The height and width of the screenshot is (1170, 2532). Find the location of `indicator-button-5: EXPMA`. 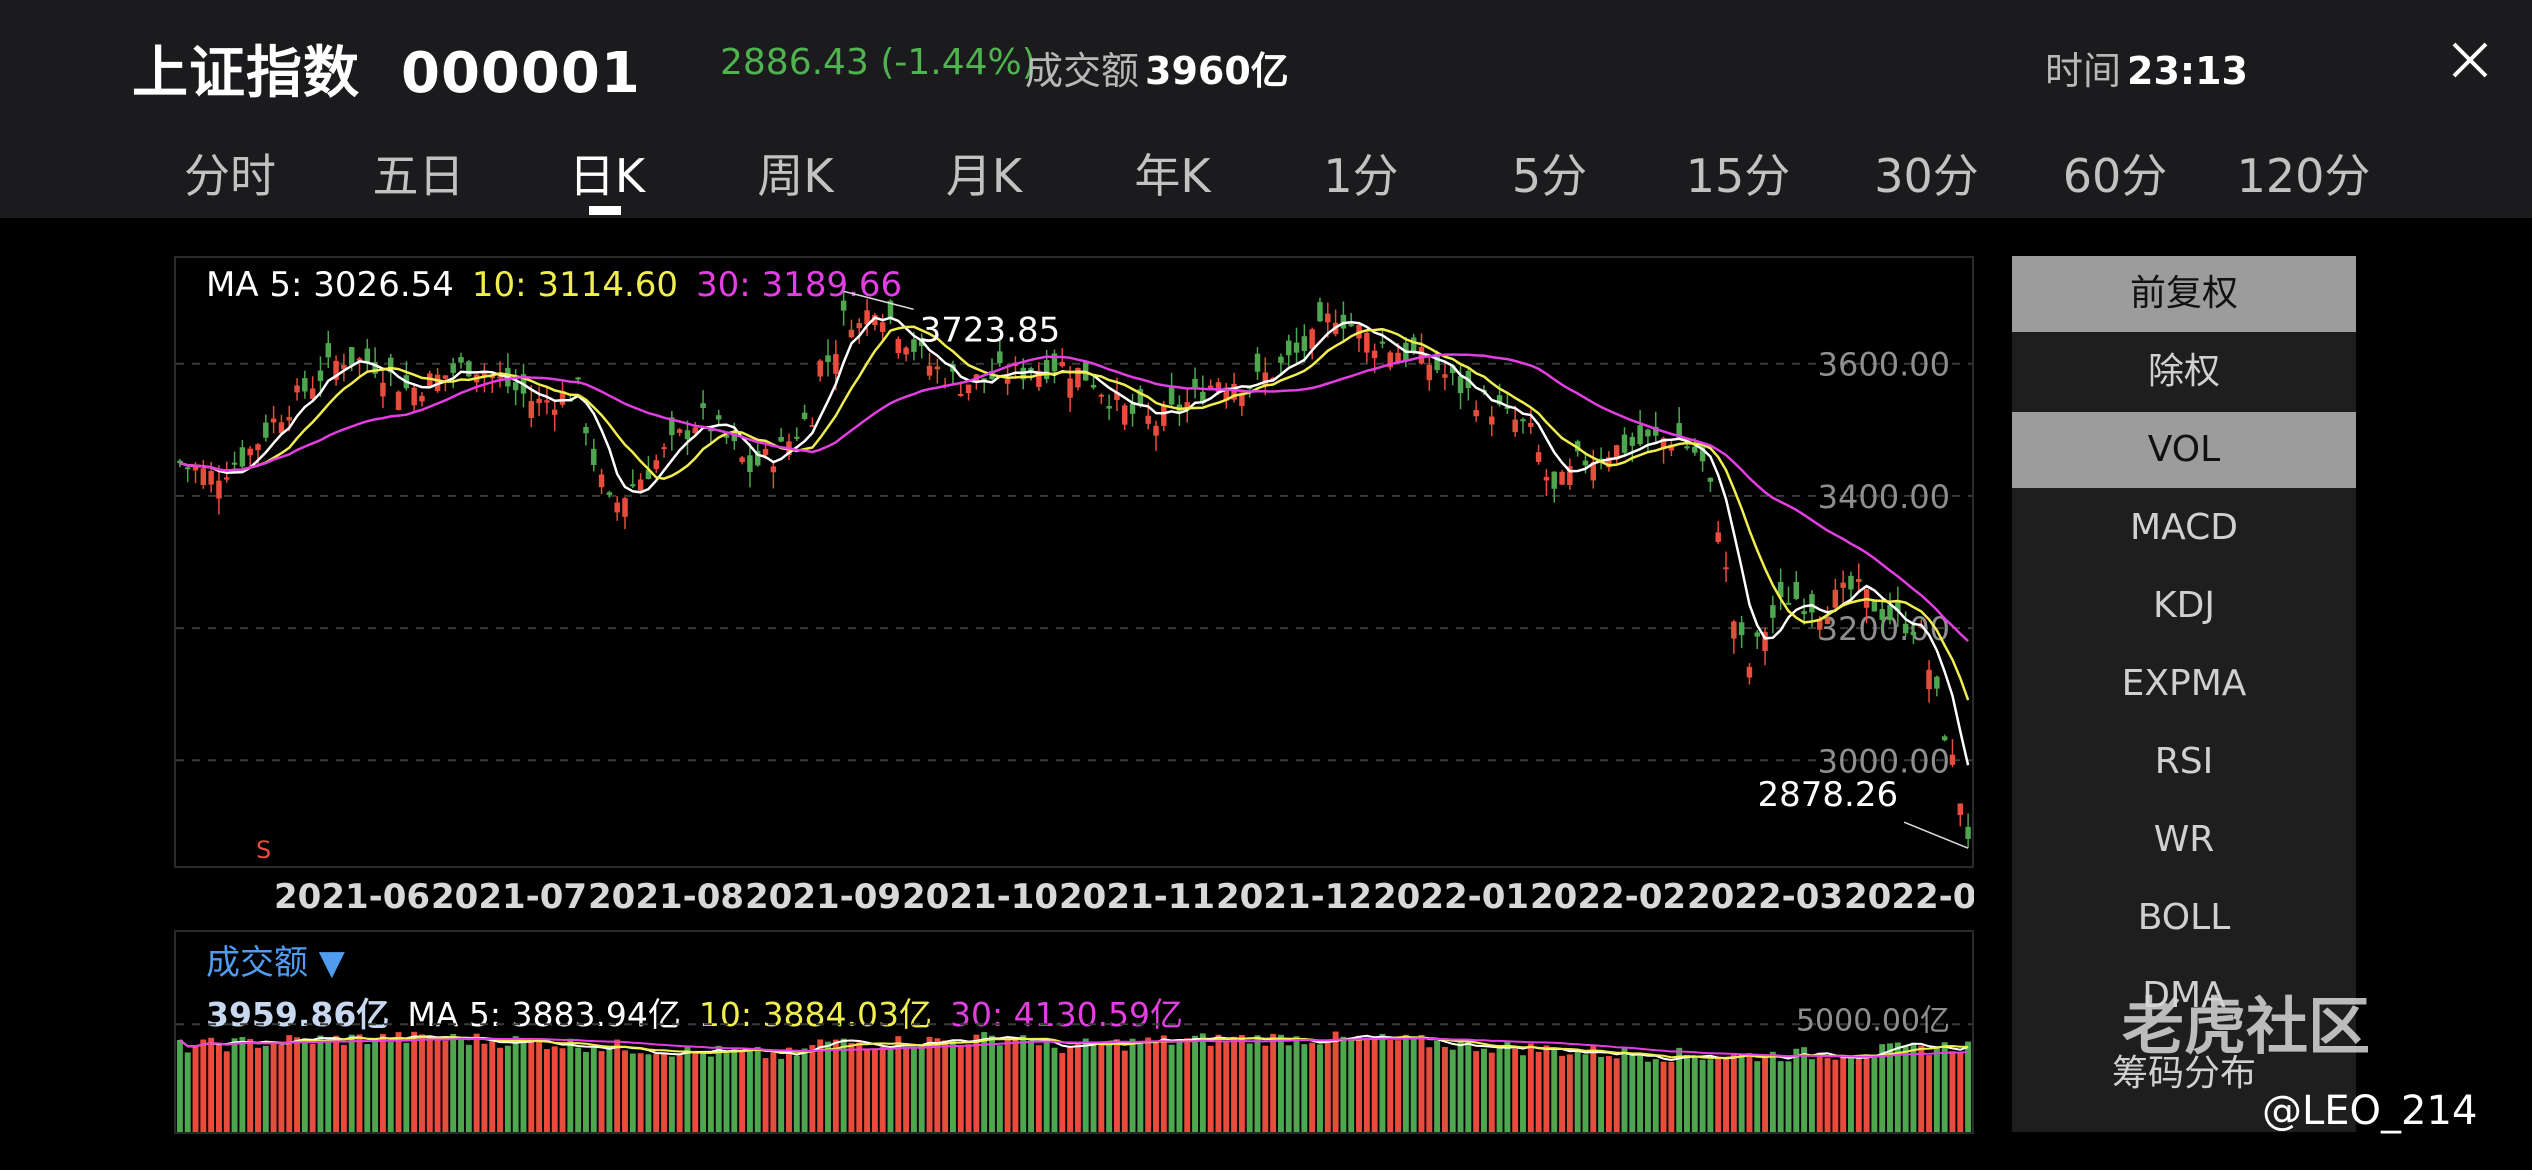

indicator-button-5: EXPMA is located at coordinates (2184, 683).